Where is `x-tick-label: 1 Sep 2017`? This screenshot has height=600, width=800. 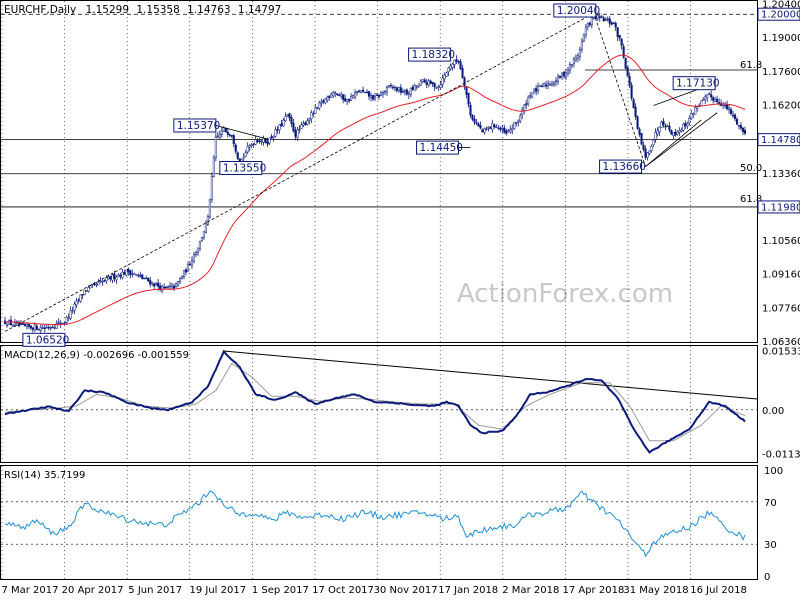 x-tick-label: 1 Sep 2017 is located at coordinates (280, 590).